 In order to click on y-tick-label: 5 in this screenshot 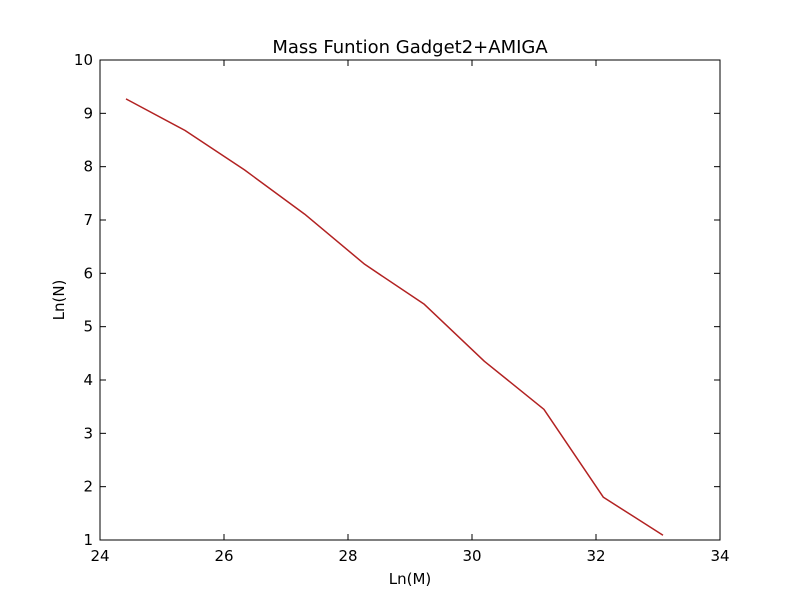, I will do `click(88, 327)`.